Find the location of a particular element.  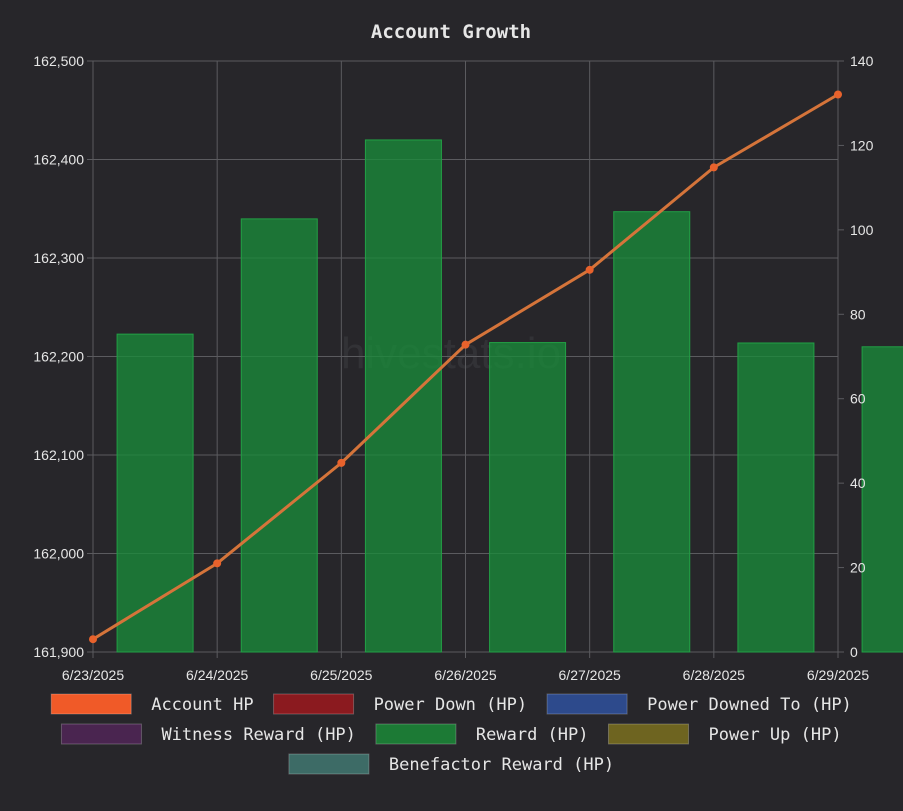

chart-title: Account Growth is located at coordinates (451, 32).